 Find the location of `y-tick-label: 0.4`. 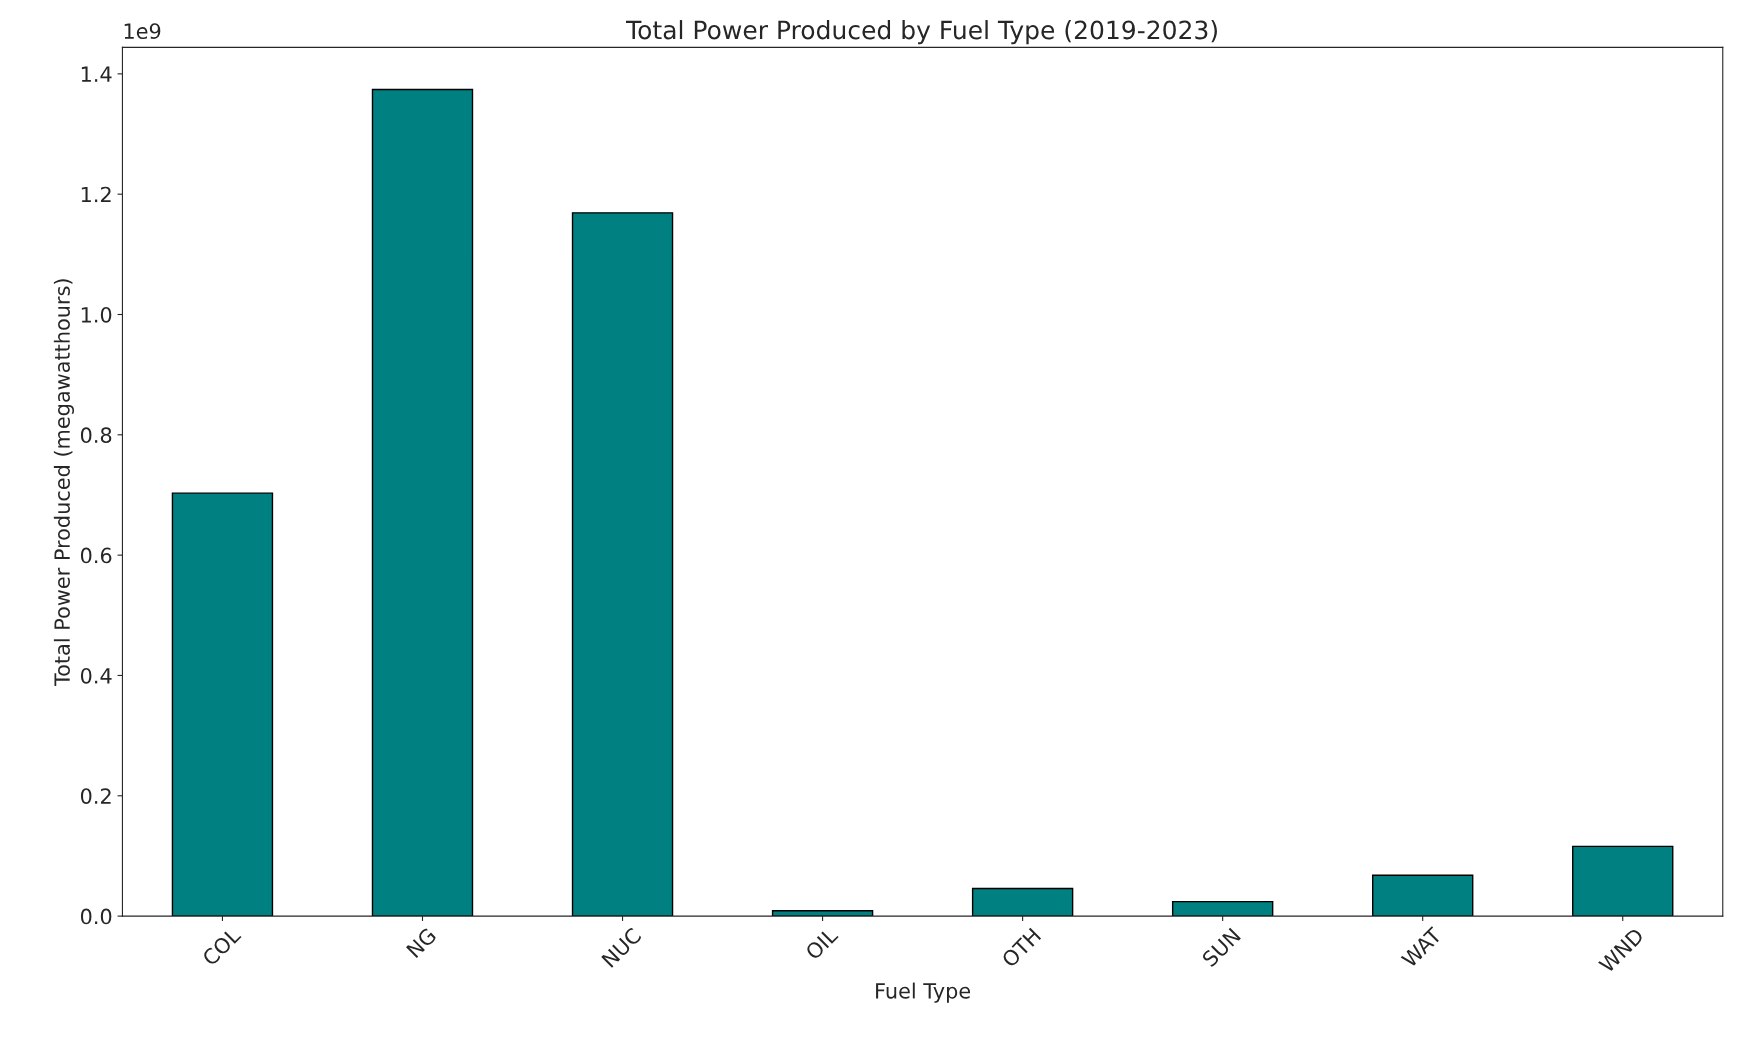

y-tick-label: 0.4 is located at coordinates (96, 675).